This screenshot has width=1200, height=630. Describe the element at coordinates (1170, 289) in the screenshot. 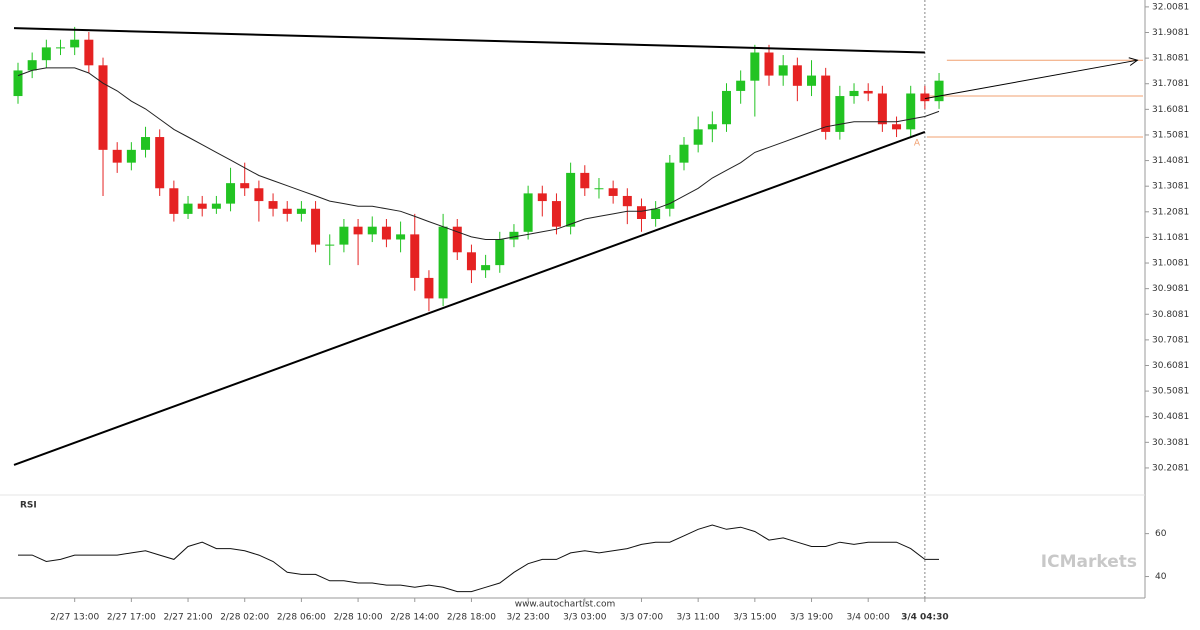

I see `y-tick-label: 30.9081` at that location.